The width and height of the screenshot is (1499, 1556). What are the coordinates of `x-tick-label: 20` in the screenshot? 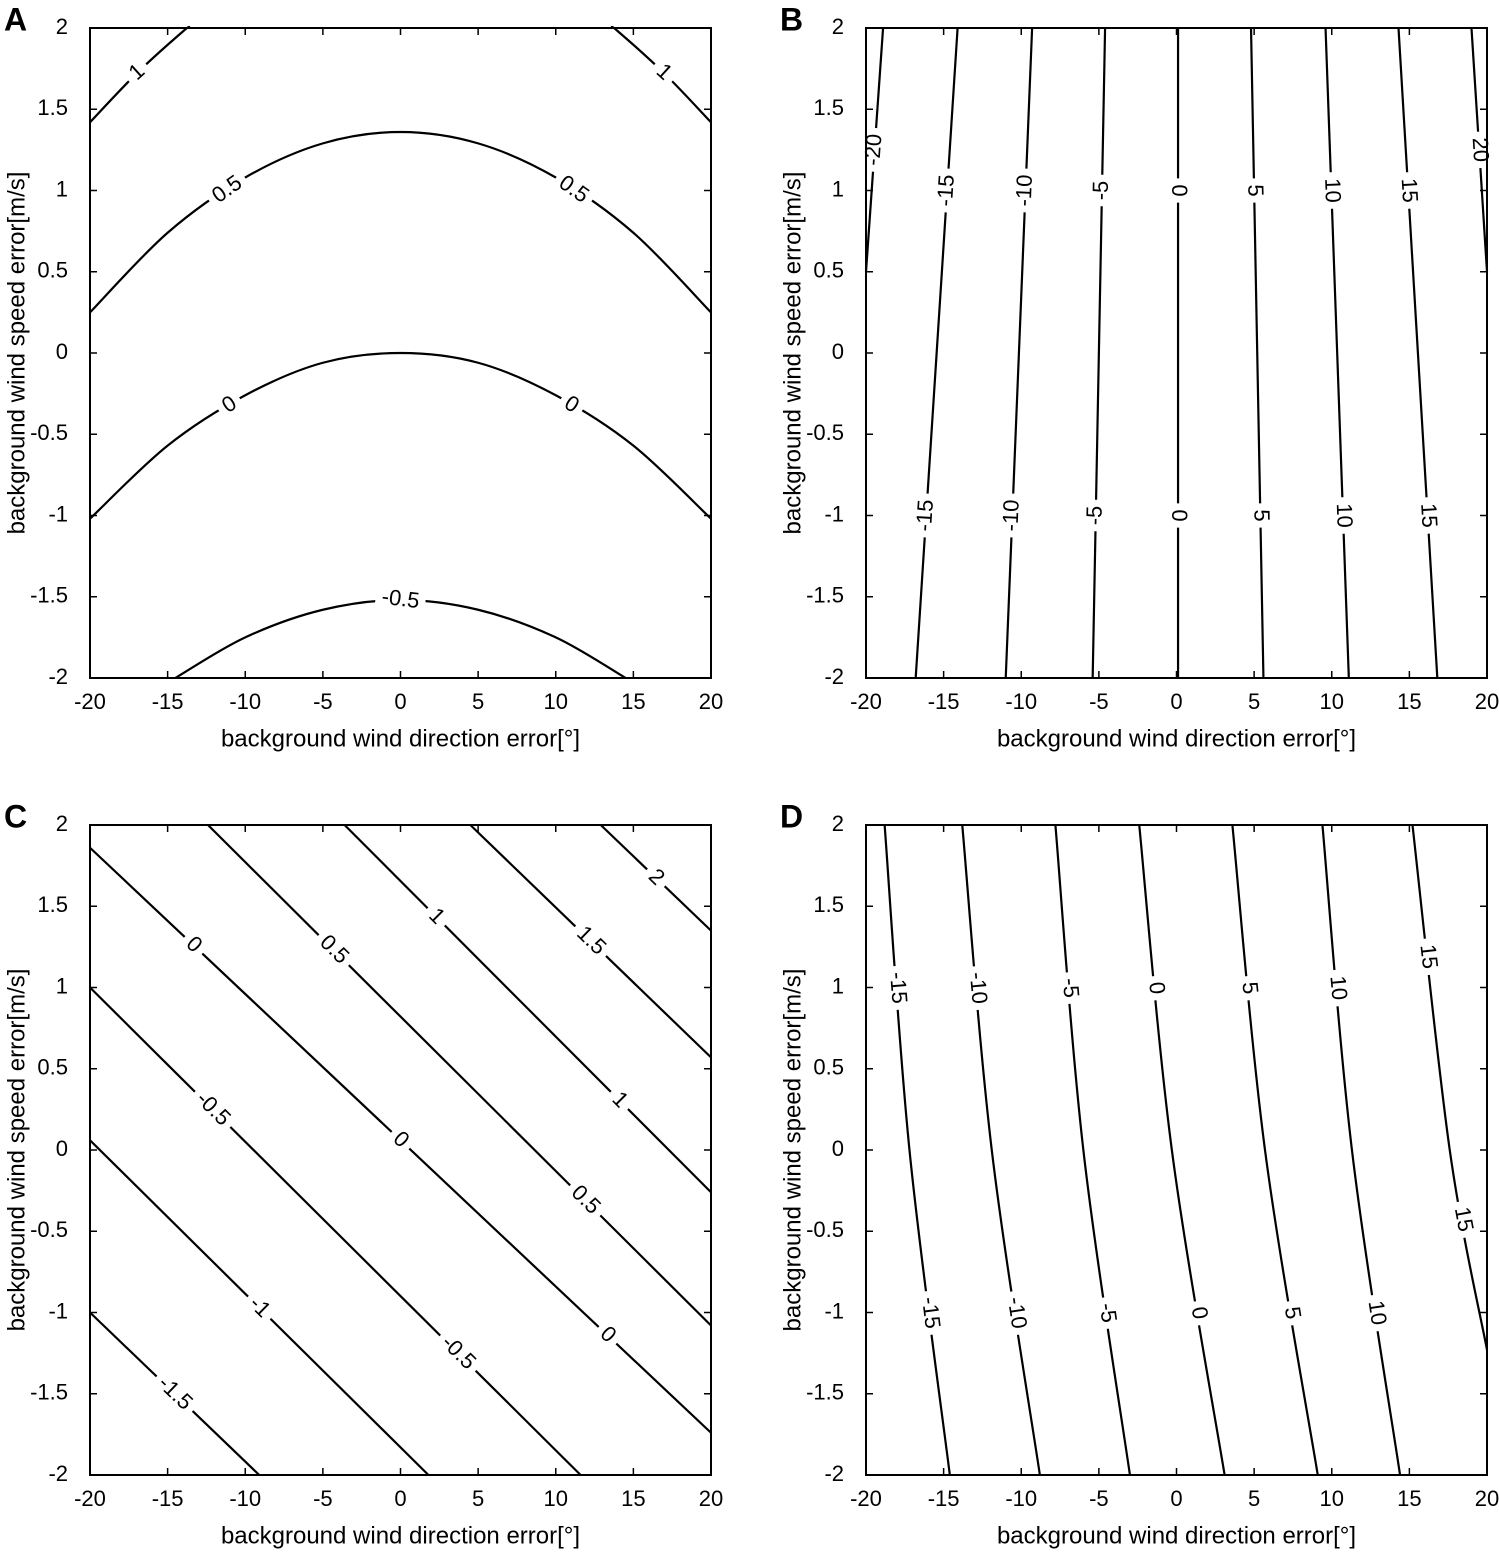 It's located at (711, 1498).